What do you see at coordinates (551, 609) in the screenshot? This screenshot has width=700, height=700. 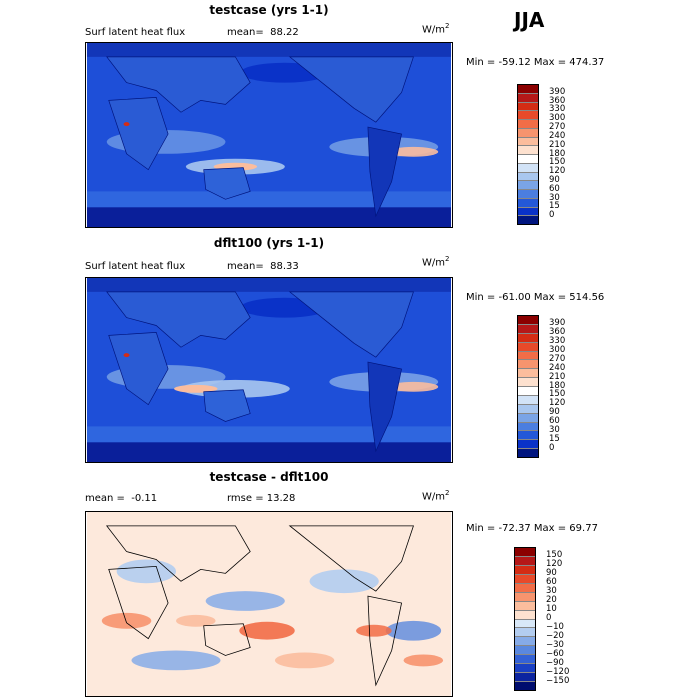 I see `colorbar-tick-label: 10` at bounding box center [551, 609].